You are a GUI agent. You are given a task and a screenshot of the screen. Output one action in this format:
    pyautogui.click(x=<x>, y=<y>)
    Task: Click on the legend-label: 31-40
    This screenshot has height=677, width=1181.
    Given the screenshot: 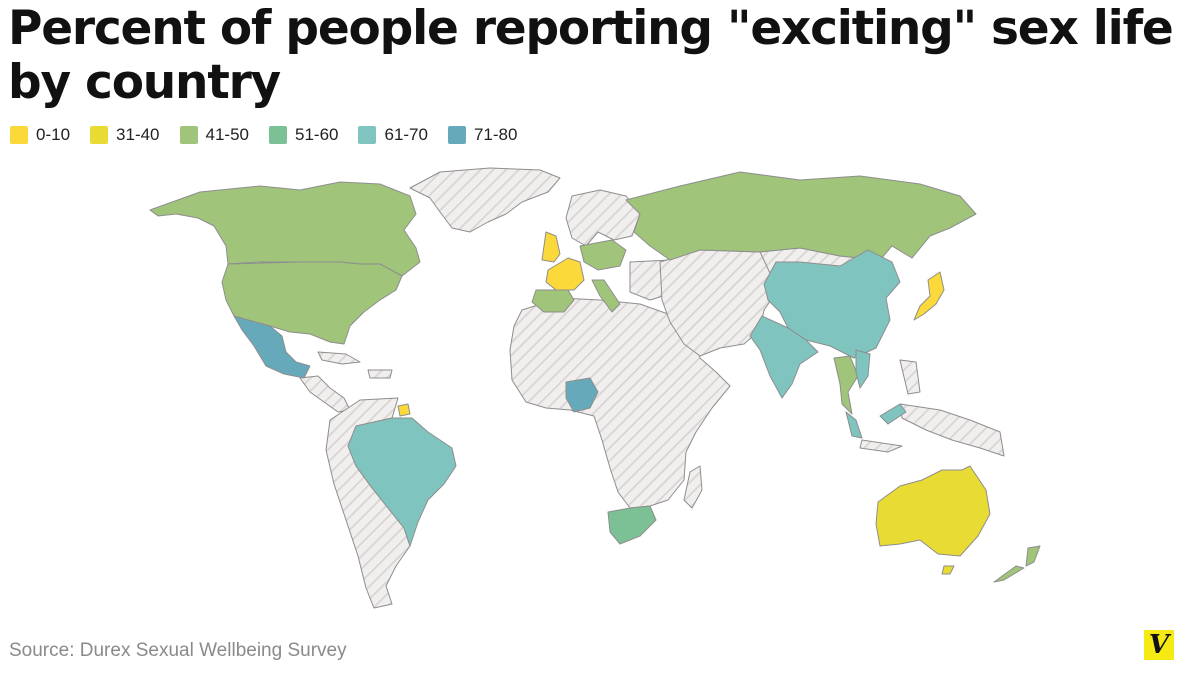 What is the action you would take?
    pyautogui.click(x=138, y=134)
    